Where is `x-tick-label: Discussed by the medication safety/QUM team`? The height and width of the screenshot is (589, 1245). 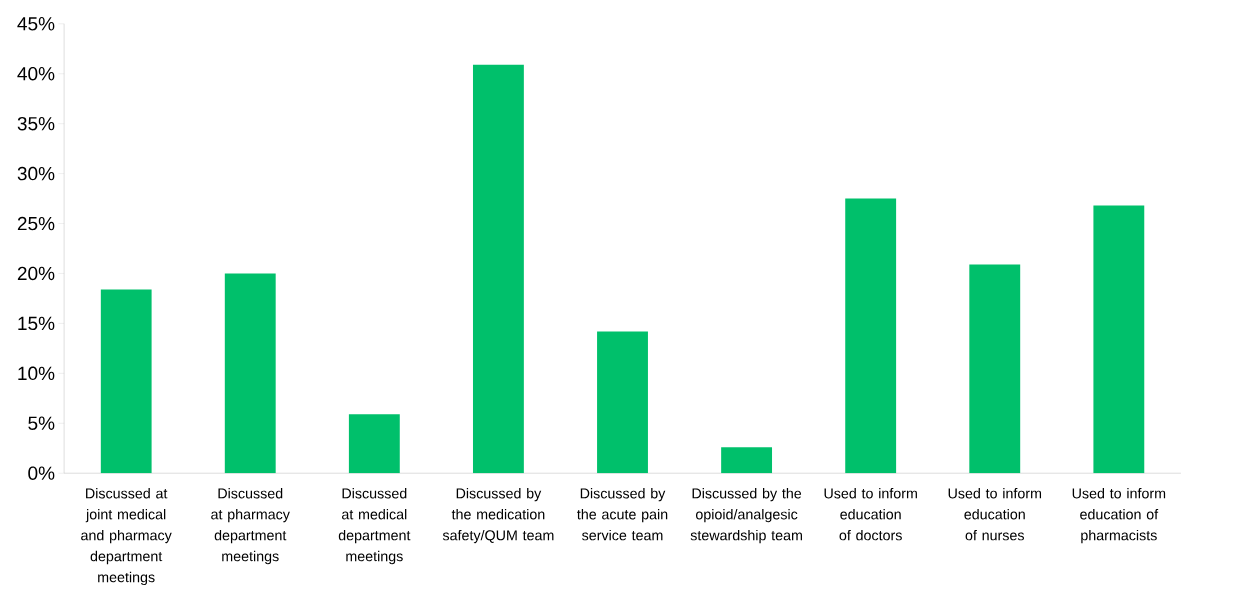 x-tick-label: Discussed by the medication safety/QUM team is located at coordinates (498, 515).